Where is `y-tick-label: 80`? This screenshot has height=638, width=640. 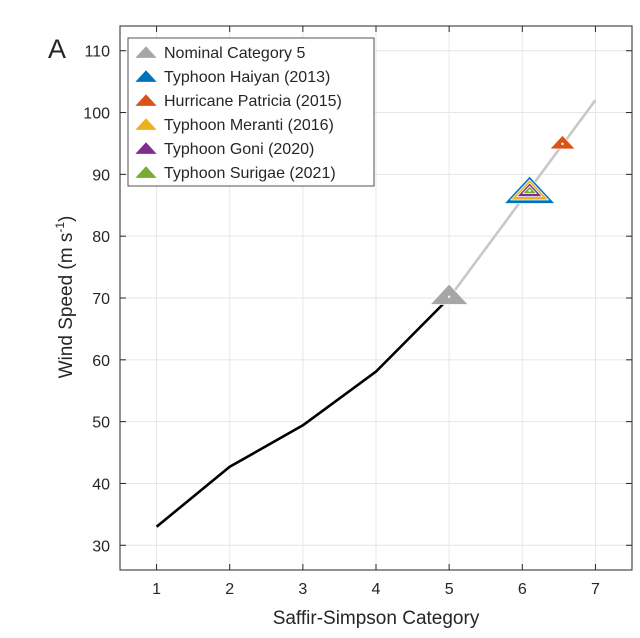 y-tick-label: 80 is located at coordinates (101, 237).